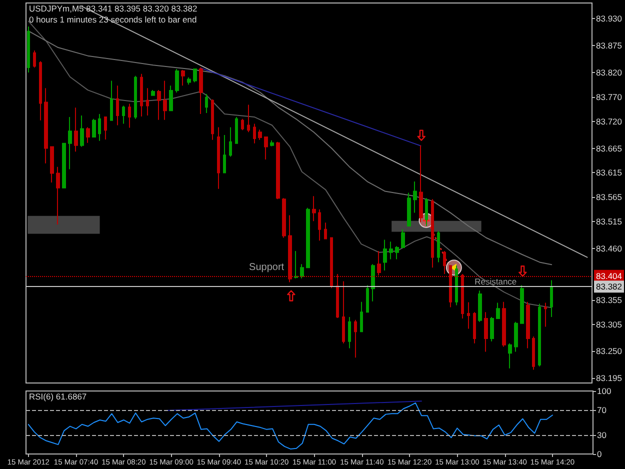 The image size is (625, 469). I want to click on annotation: Support, so click(266, 267).